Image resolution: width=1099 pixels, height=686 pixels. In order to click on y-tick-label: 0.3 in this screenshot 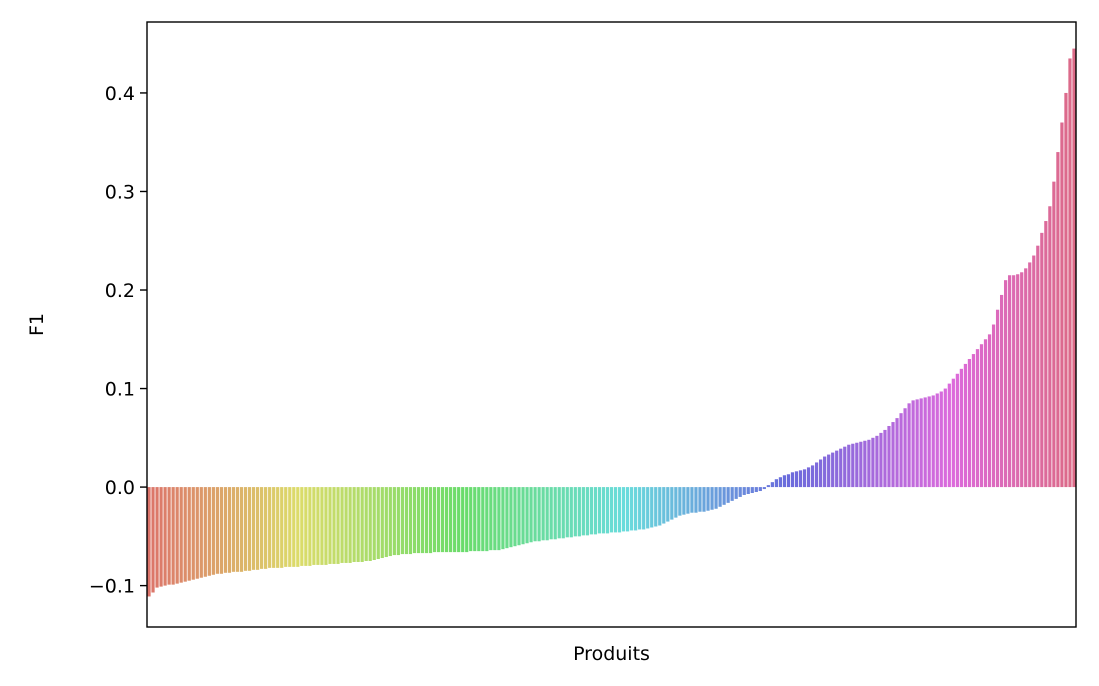, I will do `click(120, 192)`.